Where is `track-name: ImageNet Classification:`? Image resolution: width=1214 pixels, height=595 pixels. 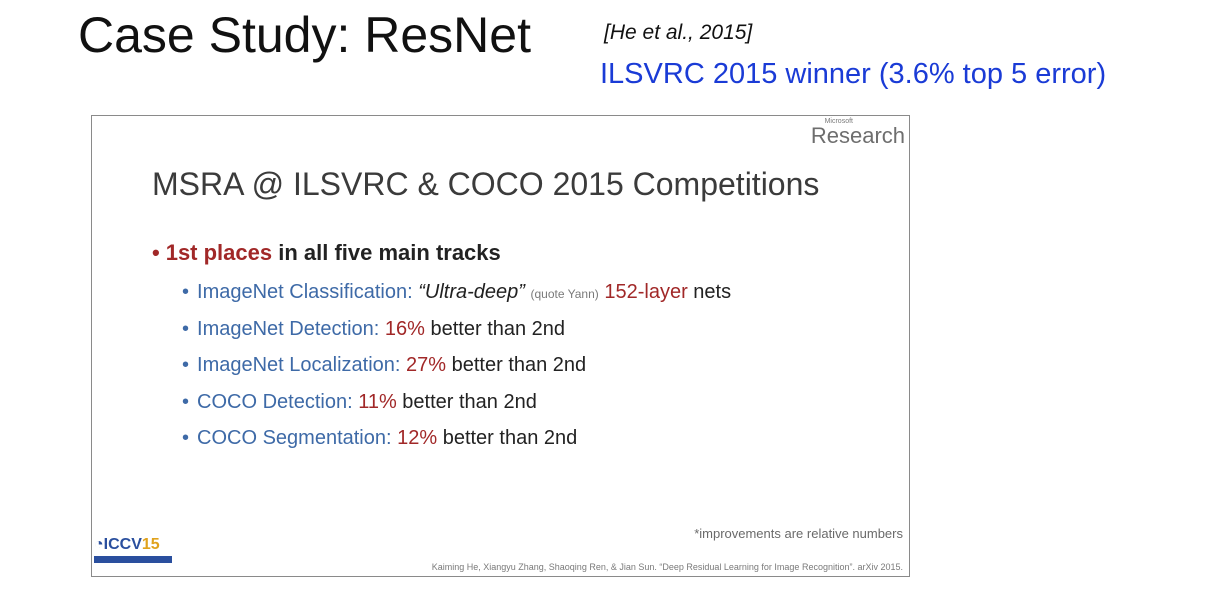 track-name: ImageNet Classification: is located at coordinates (305, 292).